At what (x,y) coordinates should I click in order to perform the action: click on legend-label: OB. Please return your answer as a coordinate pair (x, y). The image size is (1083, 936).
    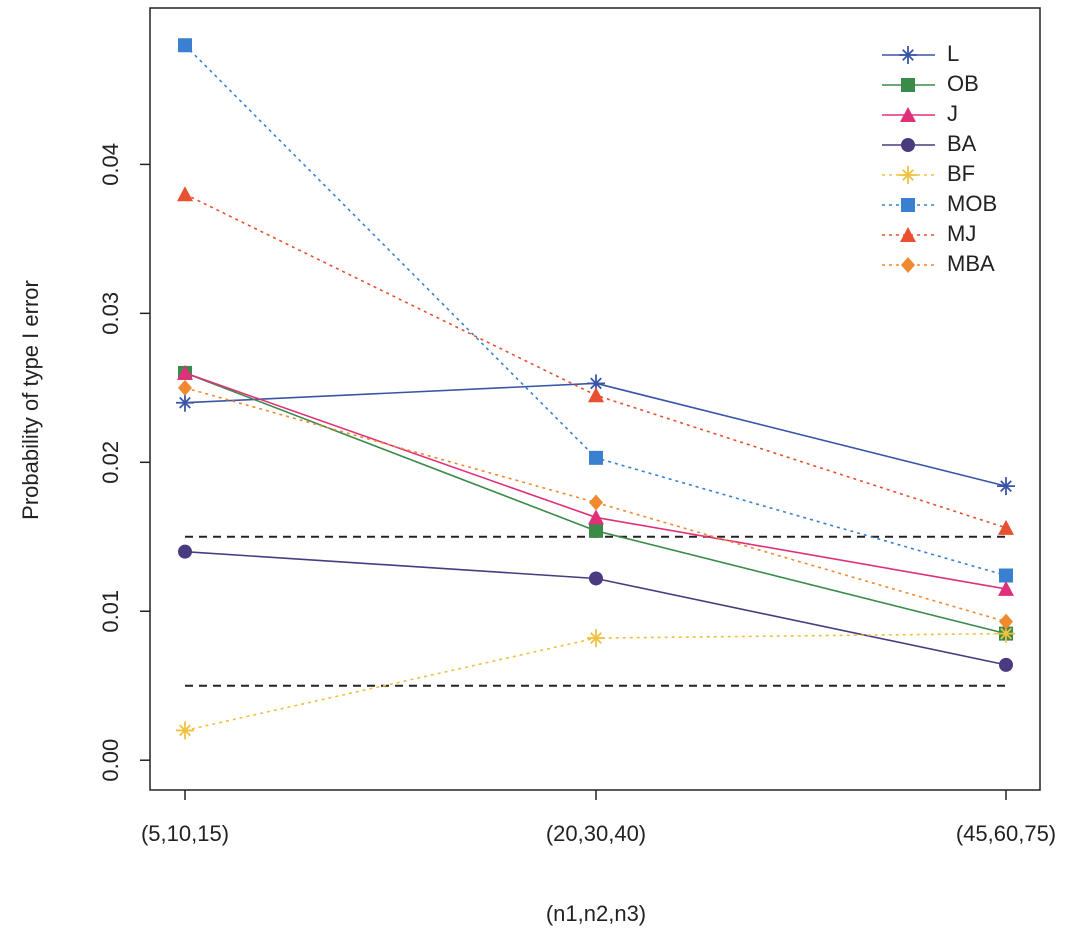
    Looking at the image, I should click on (963, 83).